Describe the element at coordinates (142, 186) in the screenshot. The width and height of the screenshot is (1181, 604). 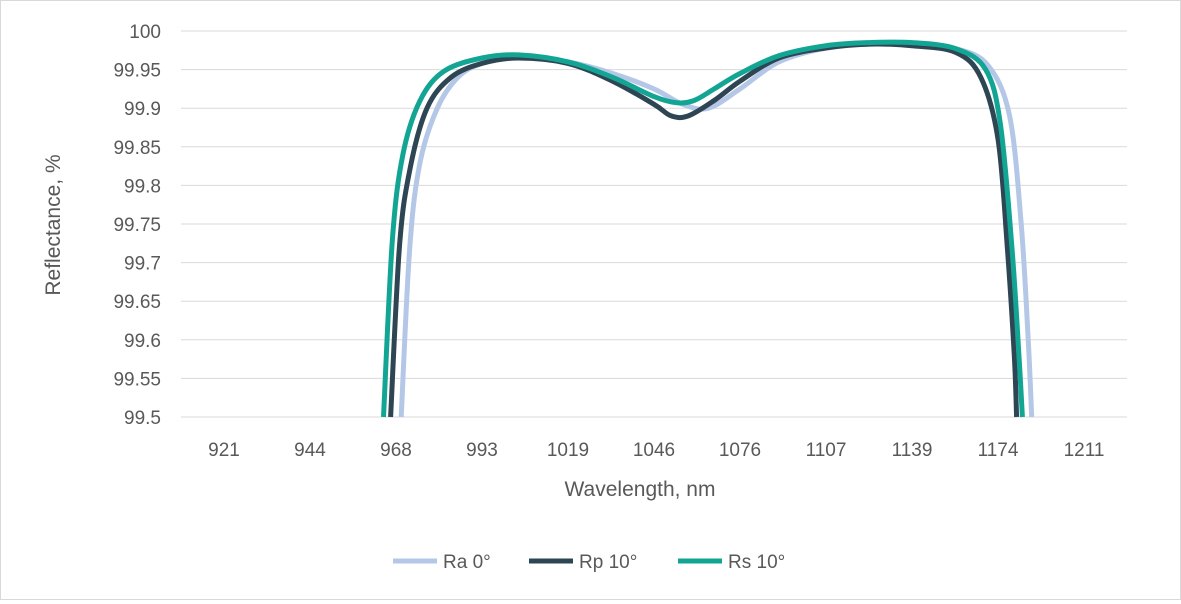
I see `y-tick-label: 99.8` at that location.